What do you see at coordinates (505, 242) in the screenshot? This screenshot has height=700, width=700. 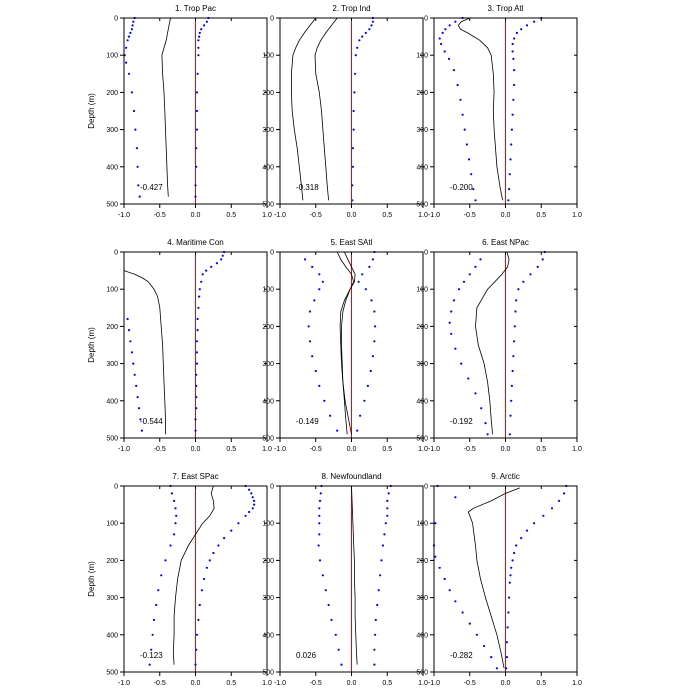 I see `panel-title: 6. East NPac` at bounding box center [505, 242].